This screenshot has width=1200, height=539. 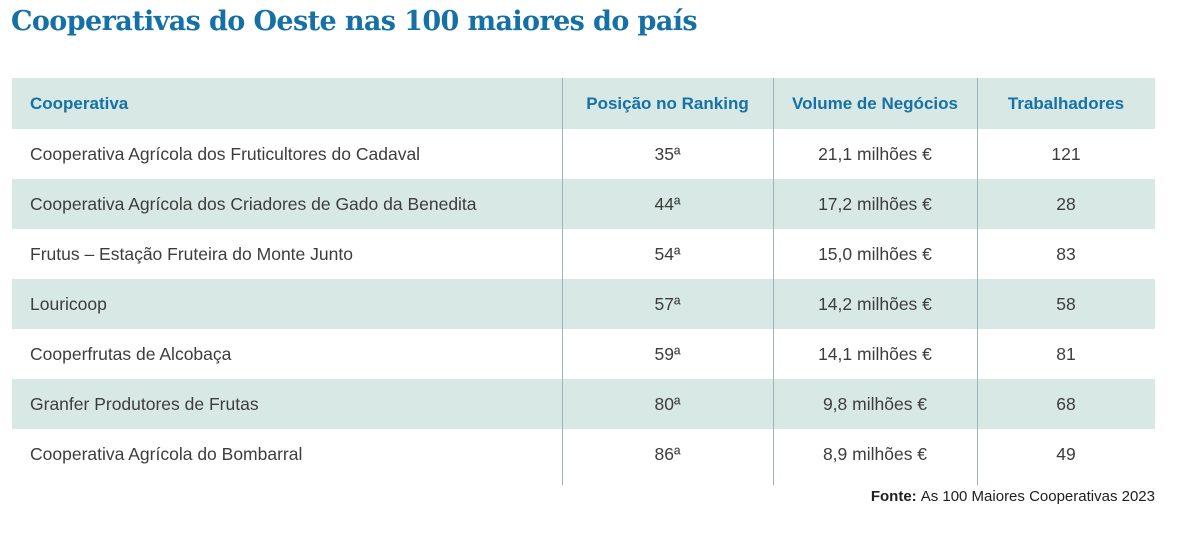 What do you see at coordinates (667, 404) in the screenshot?
I see `cell-ranking: 80ª` at bounding box center [667, 404].